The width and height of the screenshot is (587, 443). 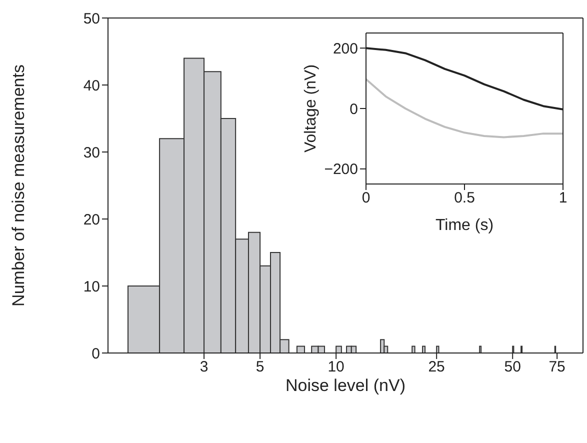 What do you see at coordinates (311, 108) in the screenshot?
I see `y-axis-title: Voltage (nV)` at bounding box center [311, 108].